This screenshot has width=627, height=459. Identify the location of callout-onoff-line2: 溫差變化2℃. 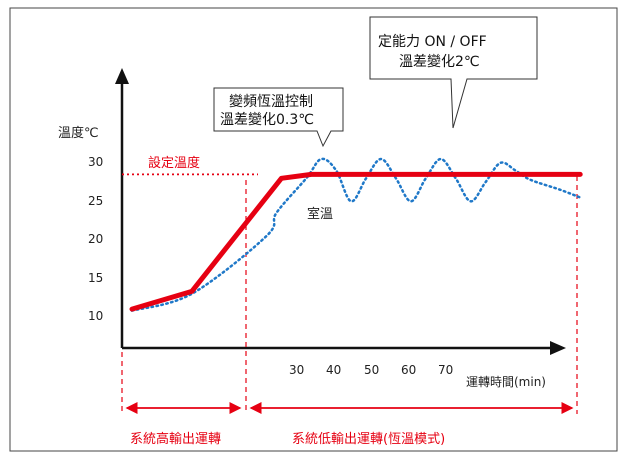
(439, 62).